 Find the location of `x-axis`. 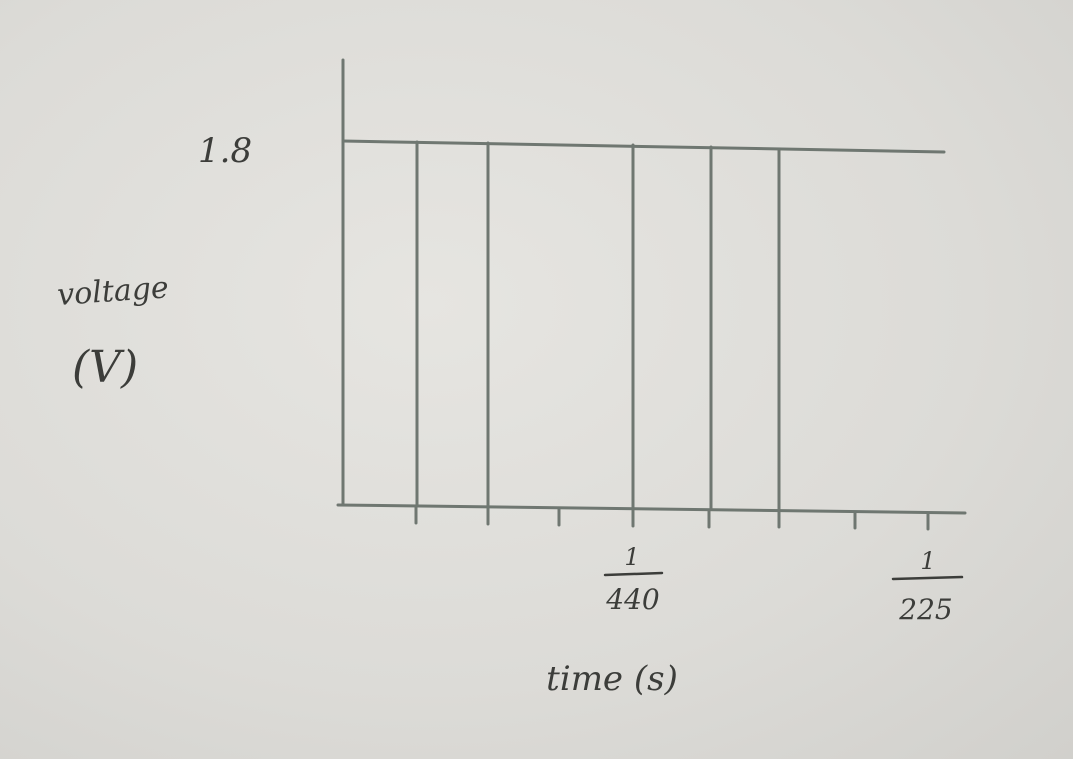

x-axis is located at coordinates (651, 509).